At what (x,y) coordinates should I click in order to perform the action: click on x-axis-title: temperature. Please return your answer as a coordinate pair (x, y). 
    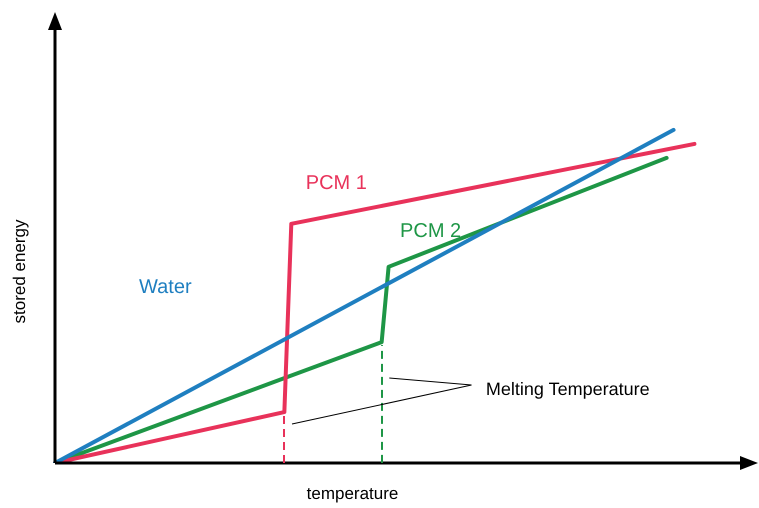
    Looking at the image, I should click on (352, 493).